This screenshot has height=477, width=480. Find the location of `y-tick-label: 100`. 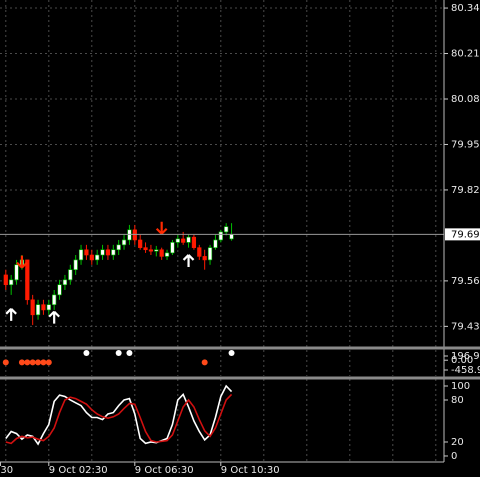

y-tick-label: 100 is located at coordinates (460, 386).